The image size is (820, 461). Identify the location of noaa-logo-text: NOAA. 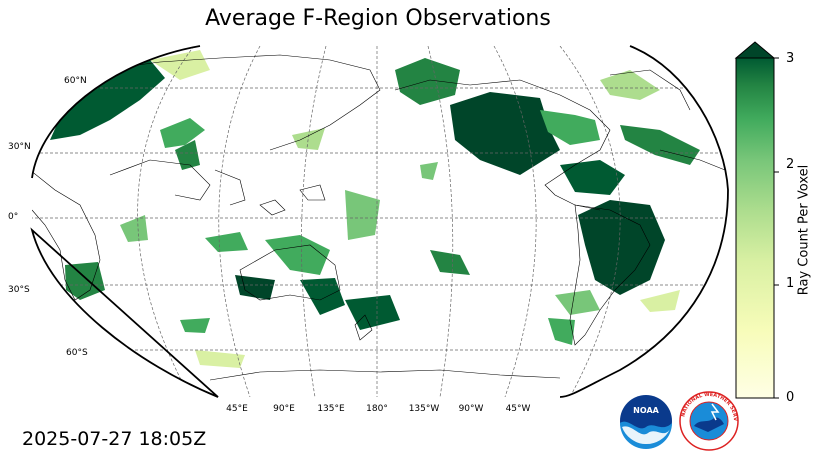
(646, 410).